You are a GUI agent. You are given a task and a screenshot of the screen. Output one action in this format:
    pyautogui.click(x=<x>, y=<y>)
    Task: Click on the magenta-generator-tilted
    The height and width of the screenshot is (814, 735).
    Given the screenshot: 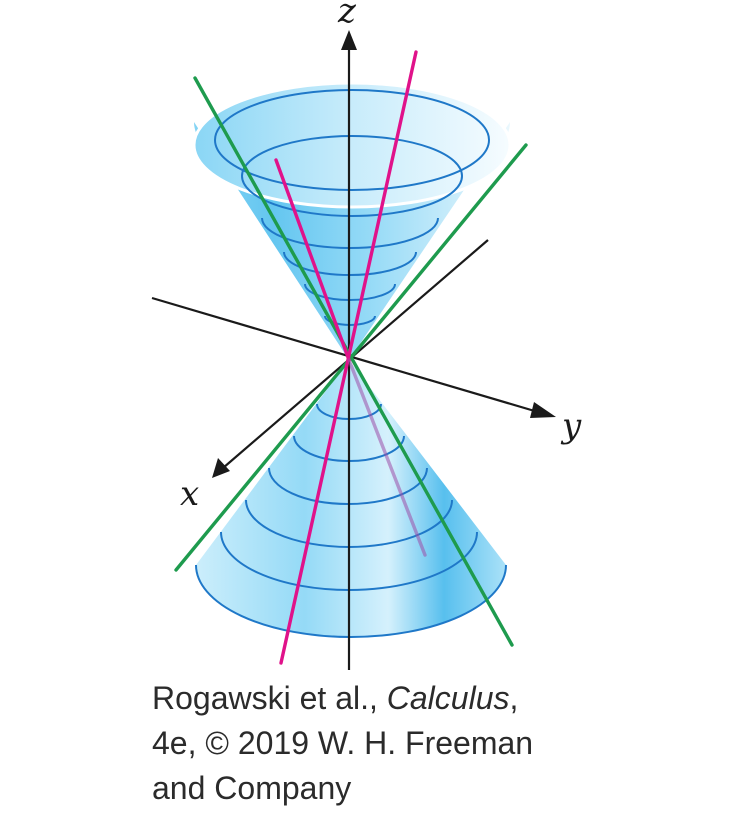 What is the action you would take?
    pyautogui.click(x=312, y=260)
    